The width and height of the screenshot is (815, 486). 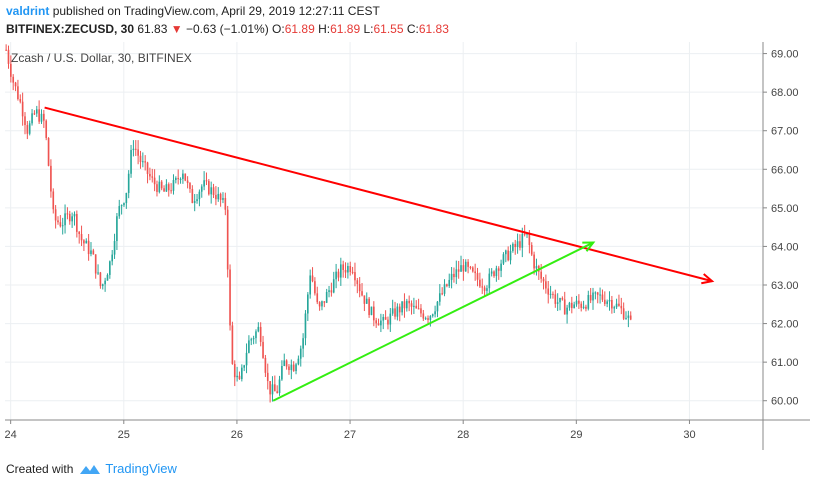 I want to click on tradingview-brand: TradingView, so click(x=141, y=468).